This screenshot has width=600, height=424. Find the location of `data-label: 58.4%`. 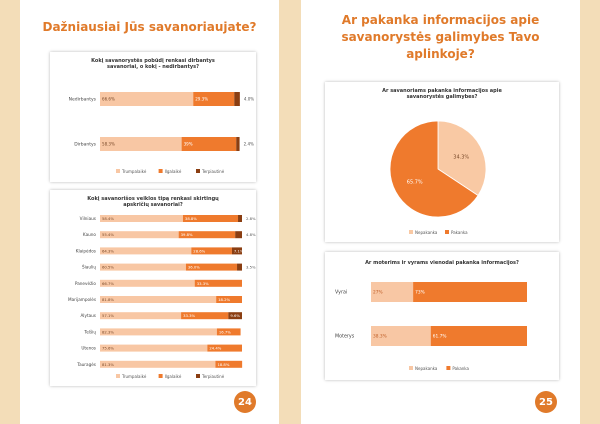

data-label: 58.4% is located at coordinates (108, 218).